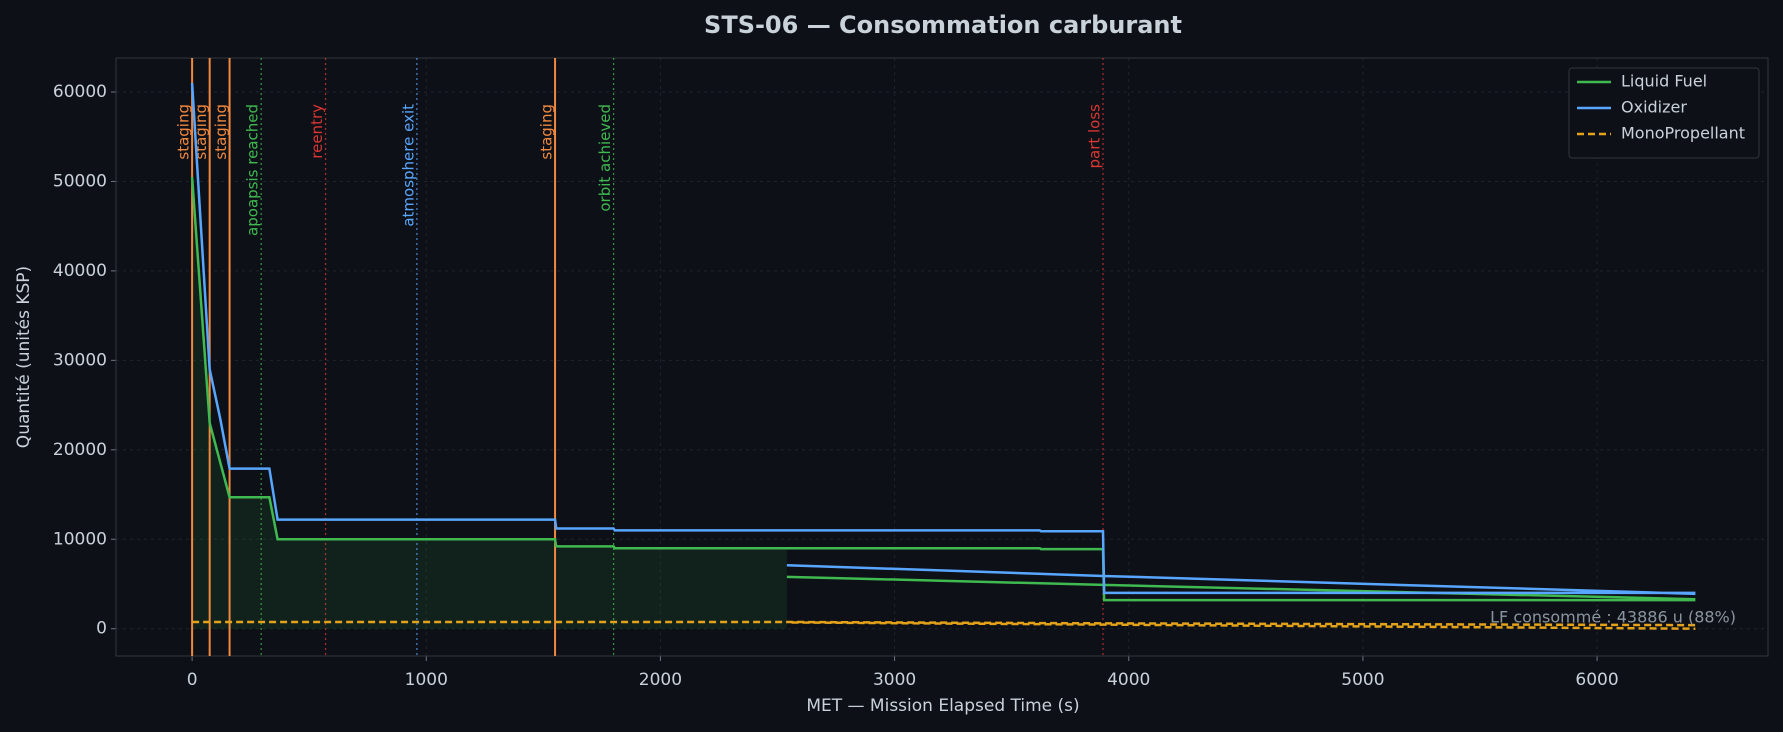 This screenshot has width=1783, height=732. What do you see at coordinates (80, 539) in the screenshot?
I see `y-tick-label: 10000` at bounding box center [80, 539].